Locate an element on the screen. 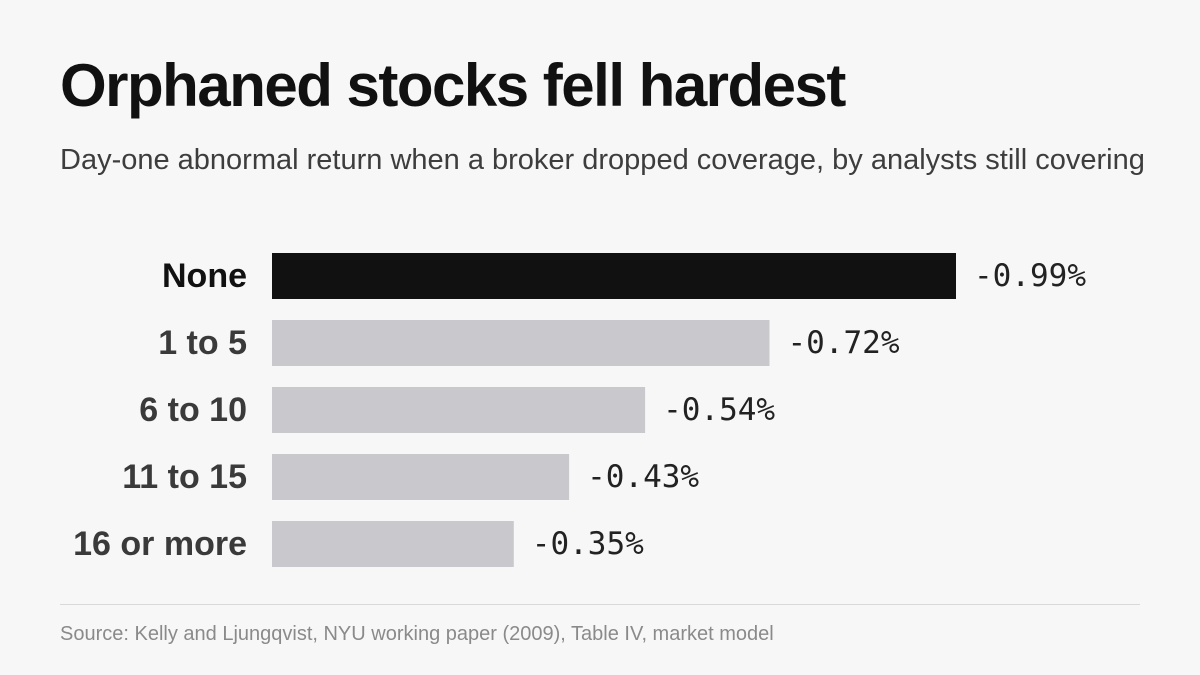  footer-divider is located at coordinates (600, 604).